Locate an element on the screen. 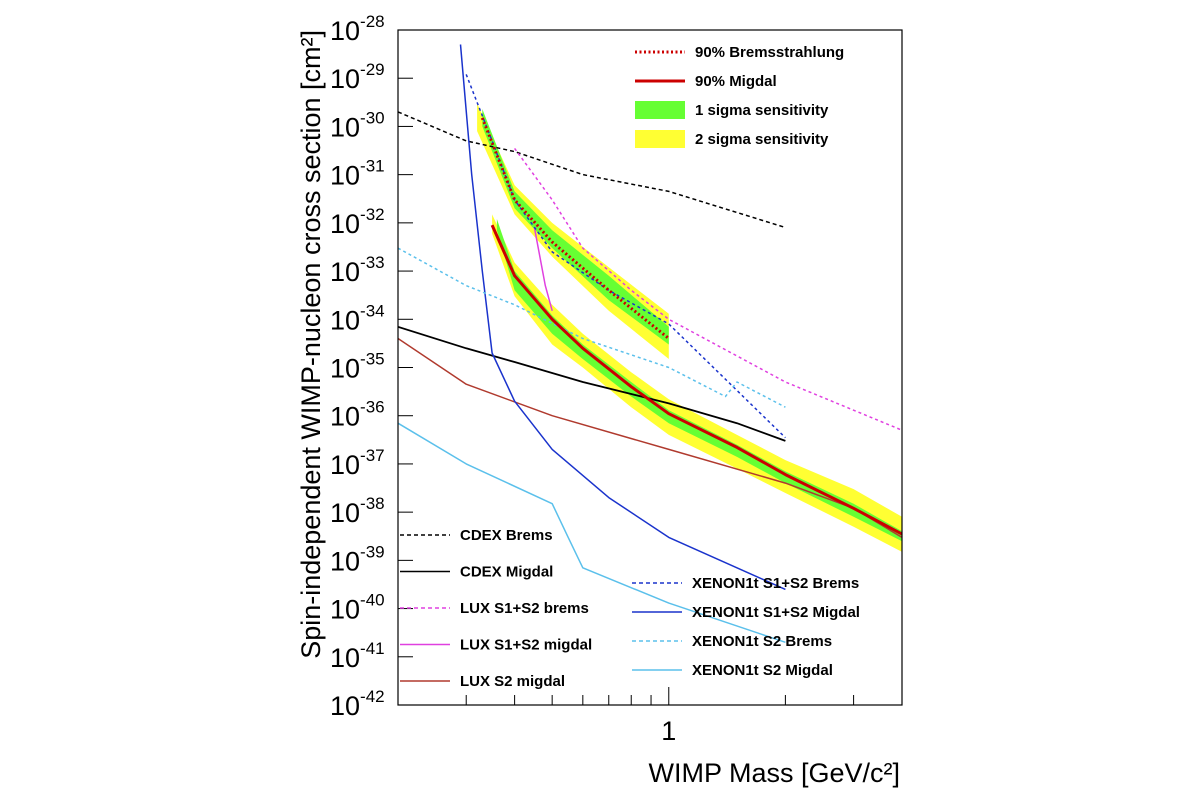  x-tick-label: 1 is located at coordinates (668, 731).